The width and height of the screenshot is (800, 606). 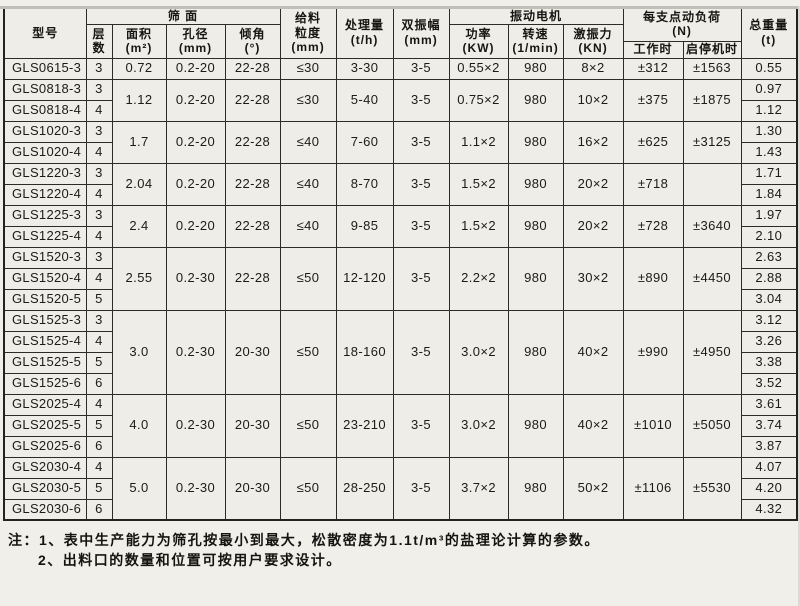 What do you see at coordinates (769, 131) in the screenshot?
I see `cell-weight: 1.30` at bounding box center [769, 131].